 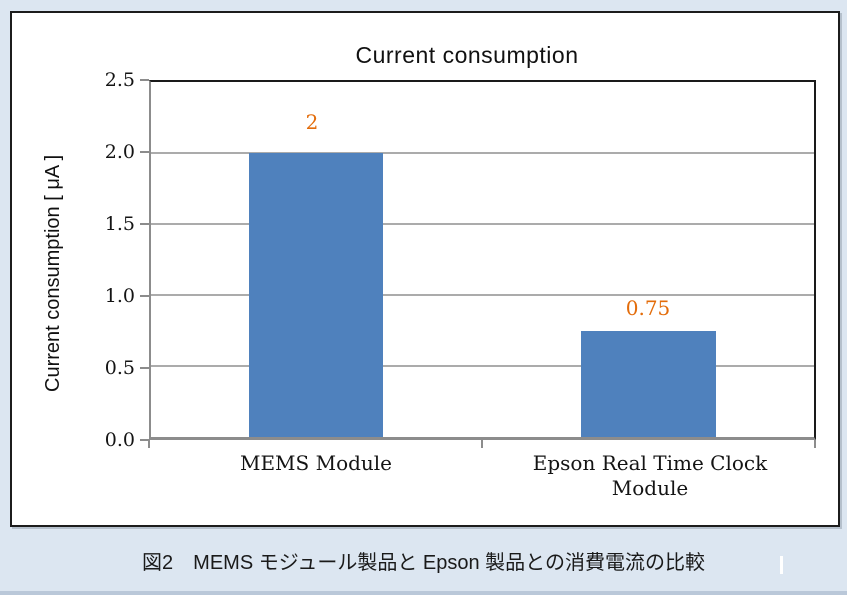 I want to click on y-axis-title: Current consumption [ μA ], so click(x=53, y=273).